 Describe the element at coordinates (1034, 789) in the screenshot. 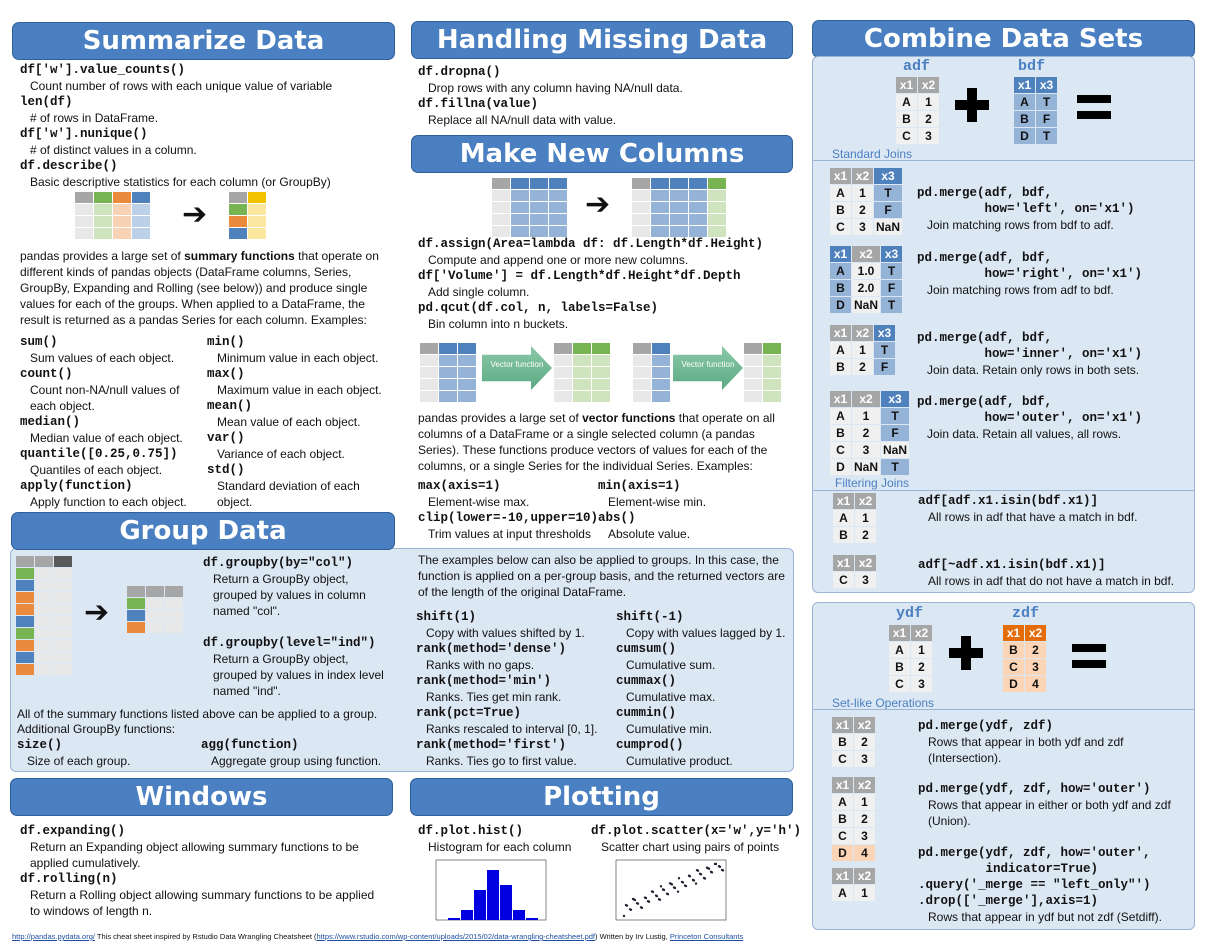

I see `code-snippet: pd.merge(ydf, zdf, how='outer')` at that location.